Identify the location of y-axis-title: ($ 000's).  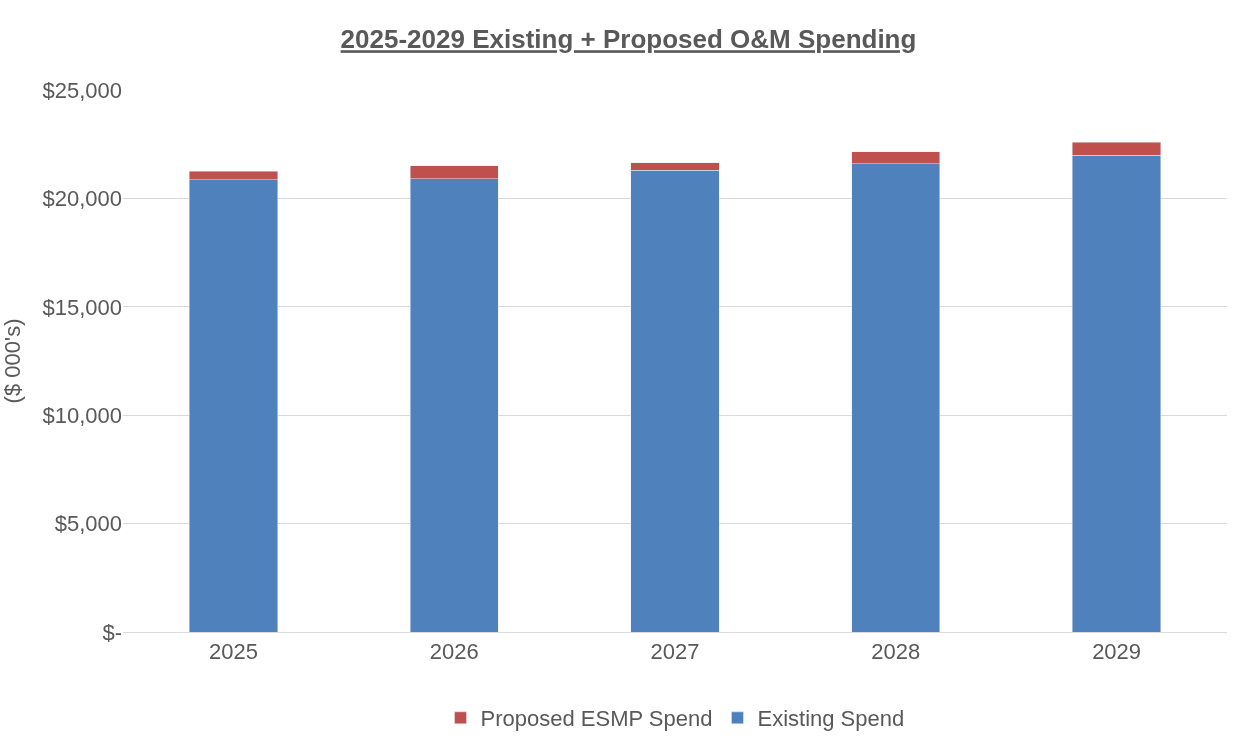
(13, 361).